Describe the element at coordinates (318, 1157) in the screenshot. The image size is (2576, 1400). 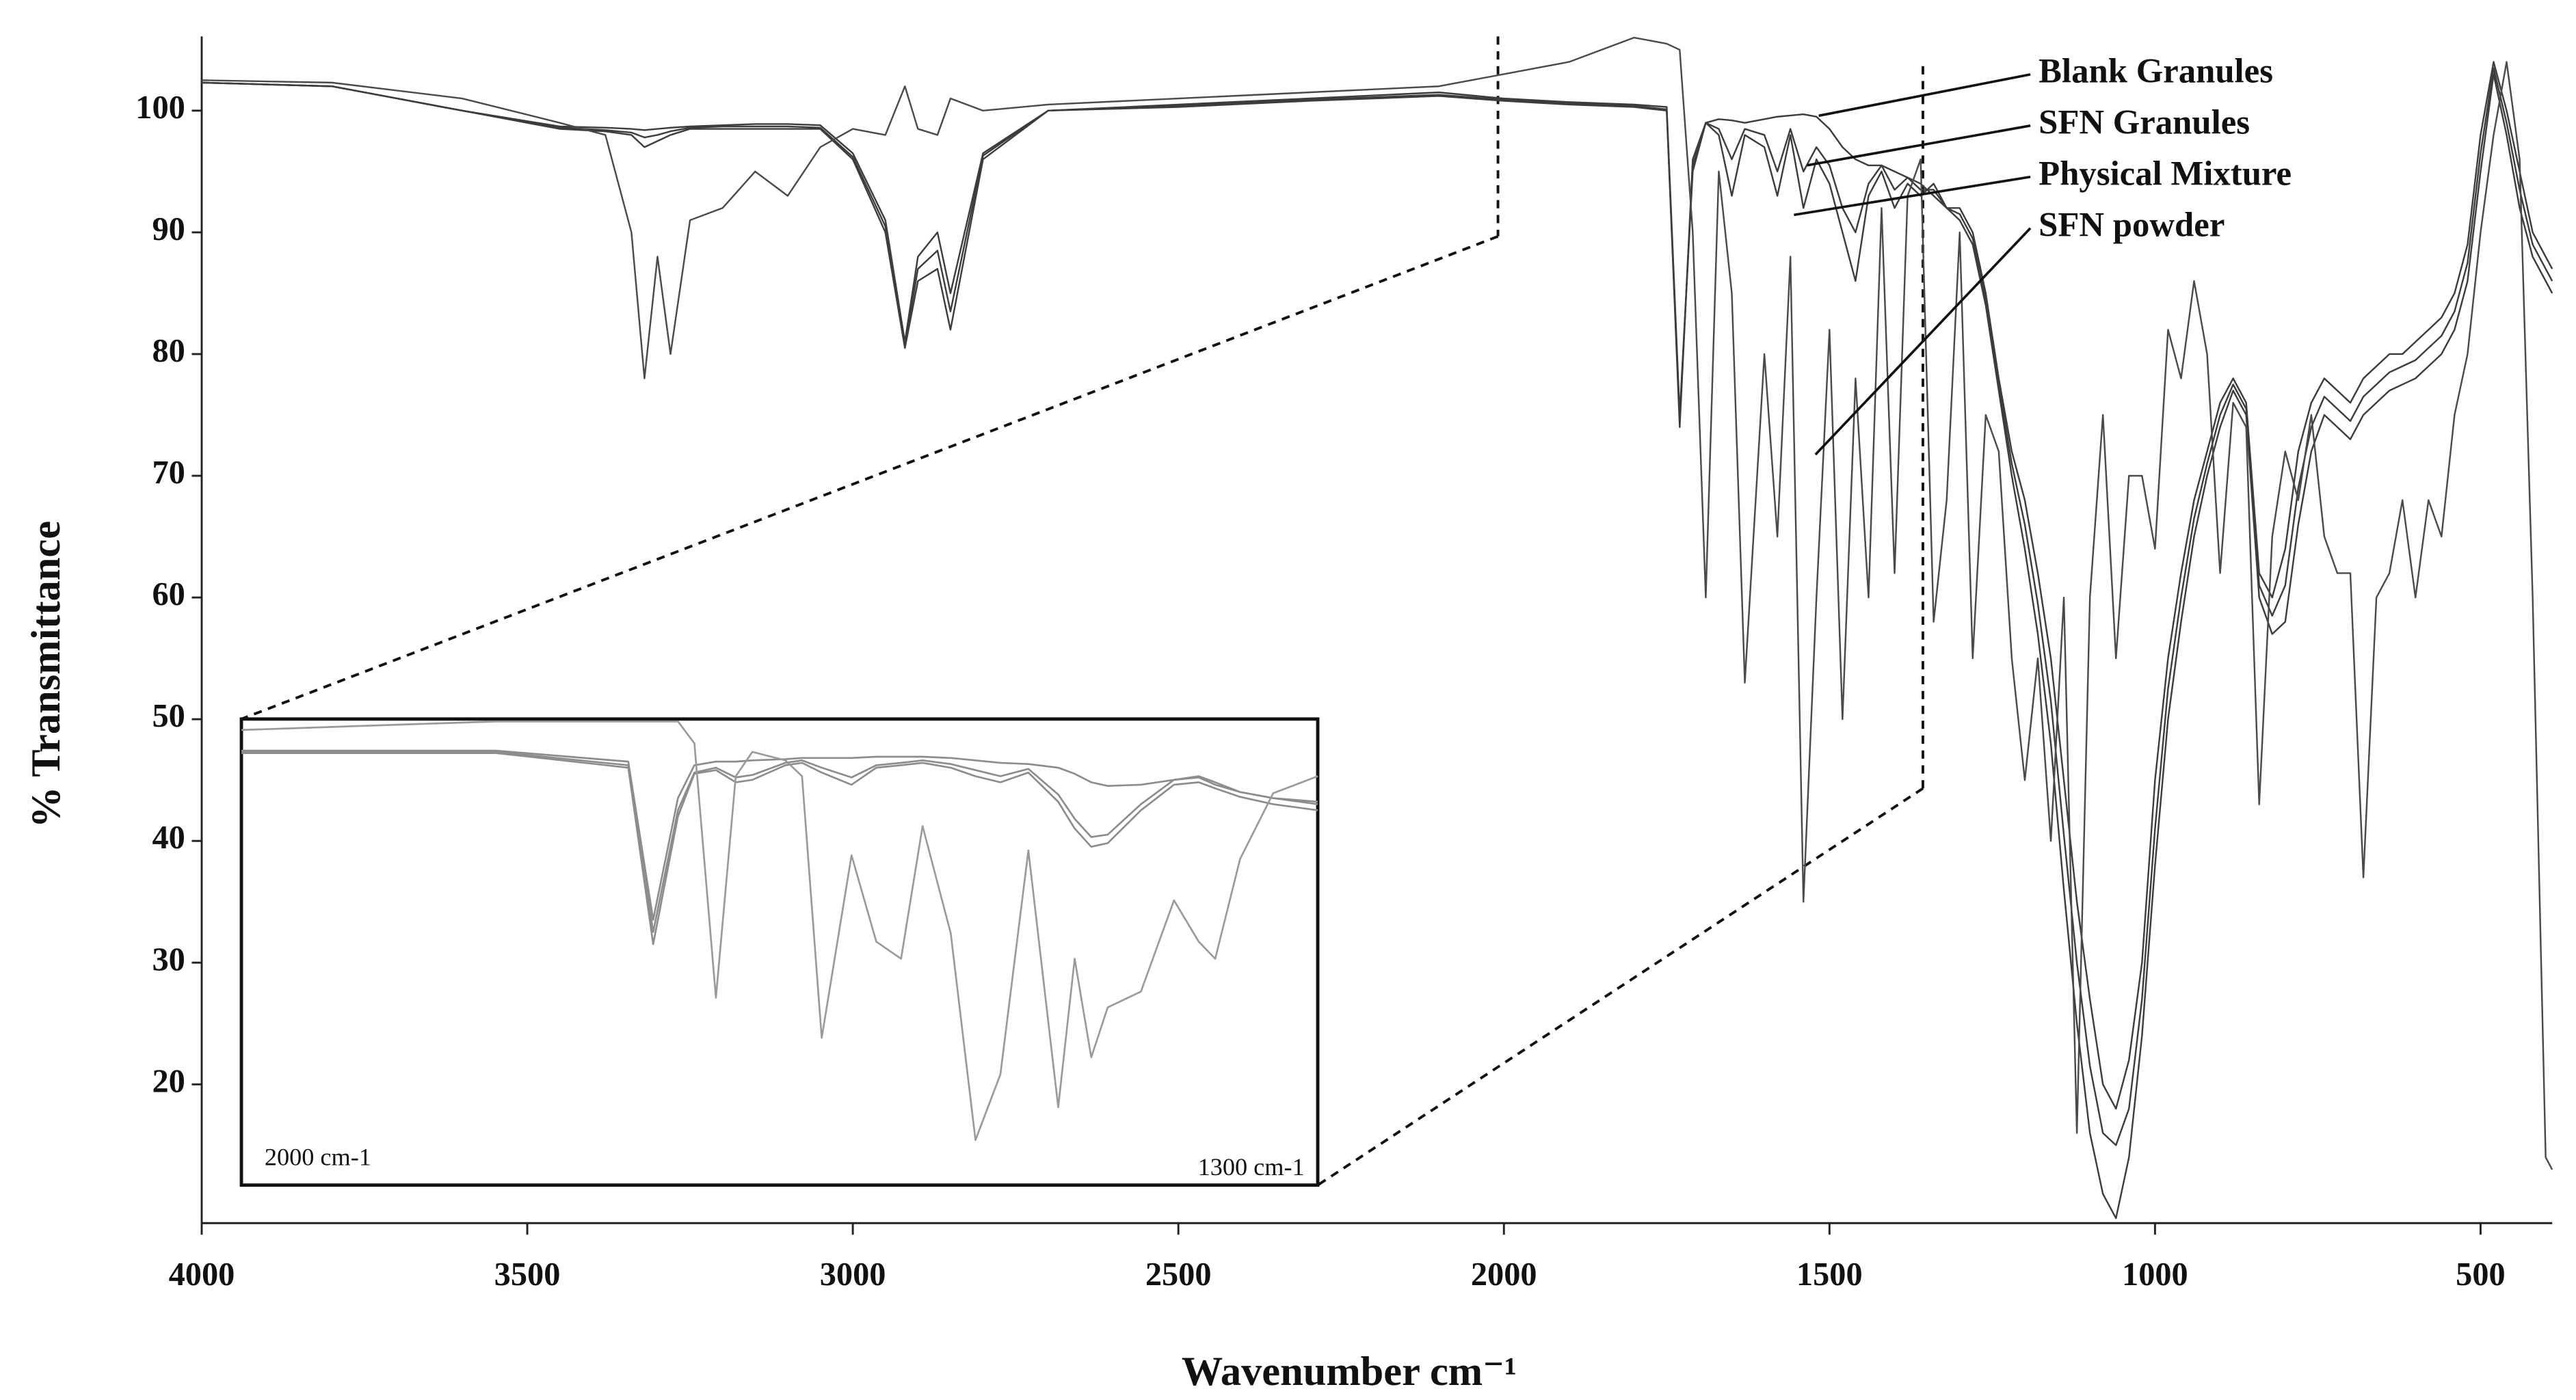
I see `inset-label: 2000 cm-1` at that location.